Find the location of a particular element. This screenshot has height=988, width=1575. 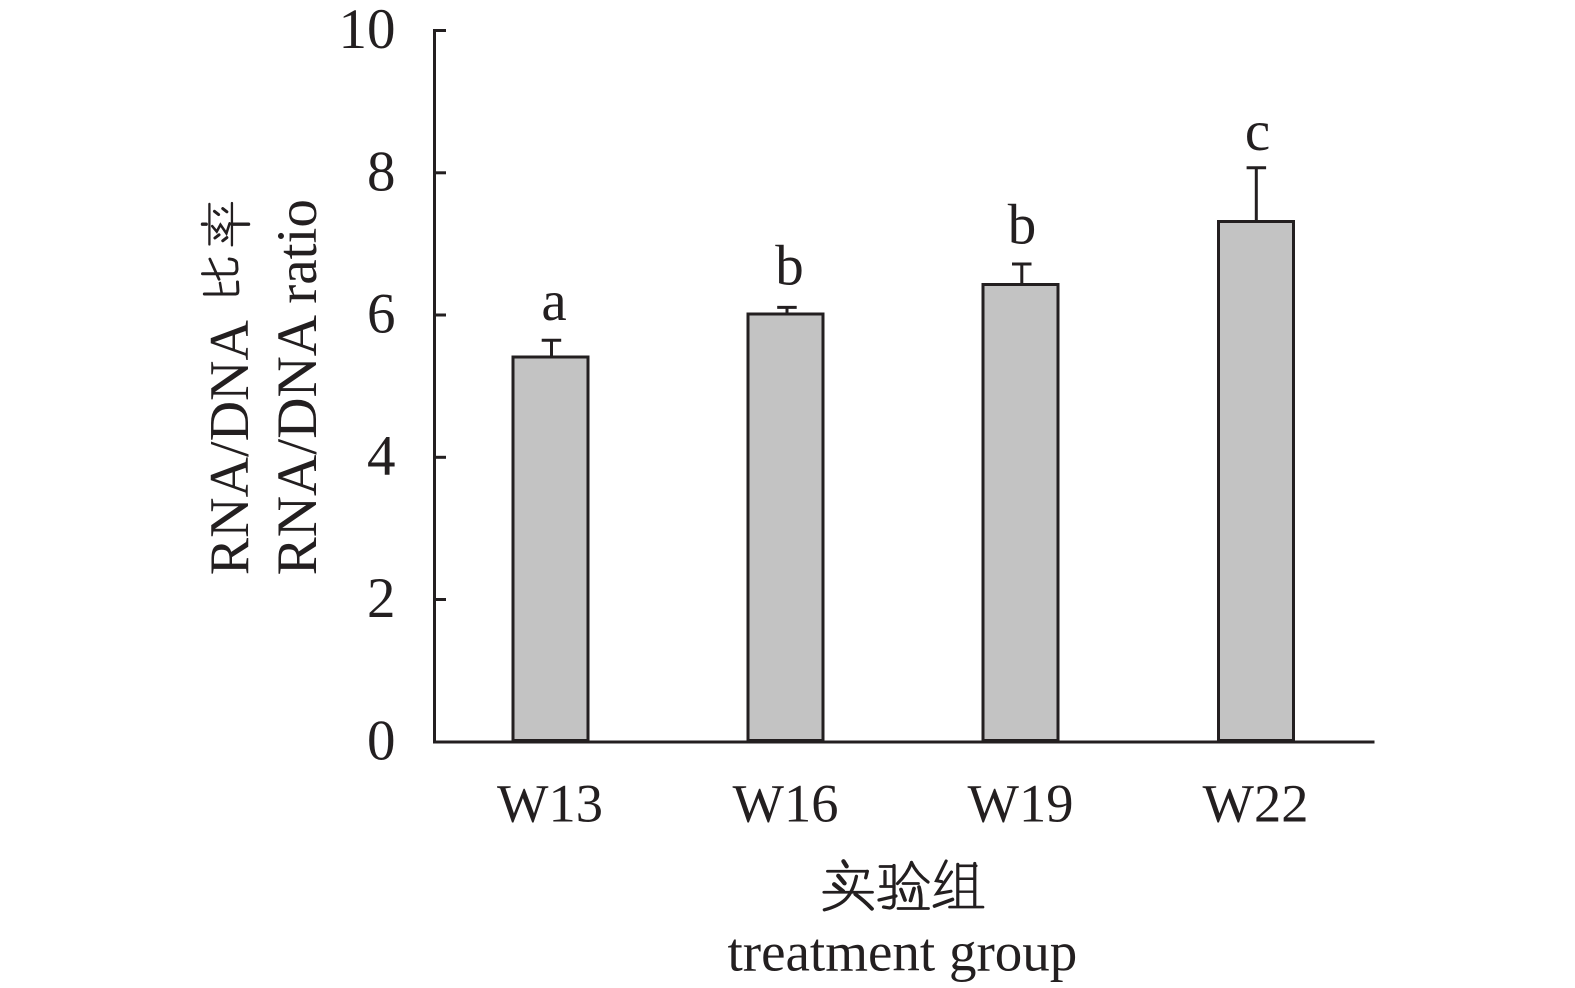

svg-text: W19 is located at coordinates (1021, 803).